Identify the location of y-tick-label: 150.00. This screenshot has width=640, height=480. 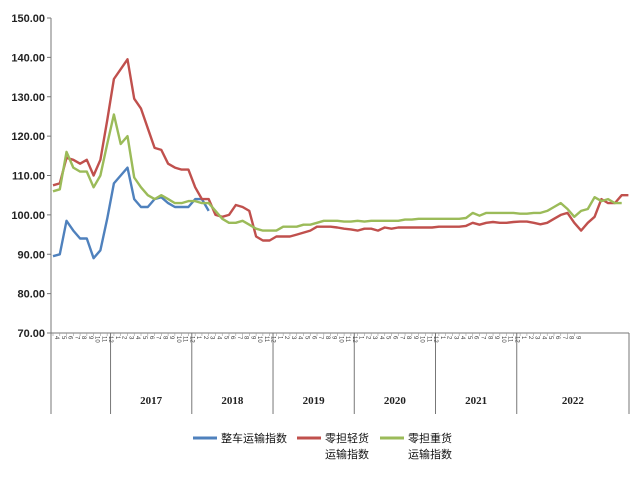
(28, 19).